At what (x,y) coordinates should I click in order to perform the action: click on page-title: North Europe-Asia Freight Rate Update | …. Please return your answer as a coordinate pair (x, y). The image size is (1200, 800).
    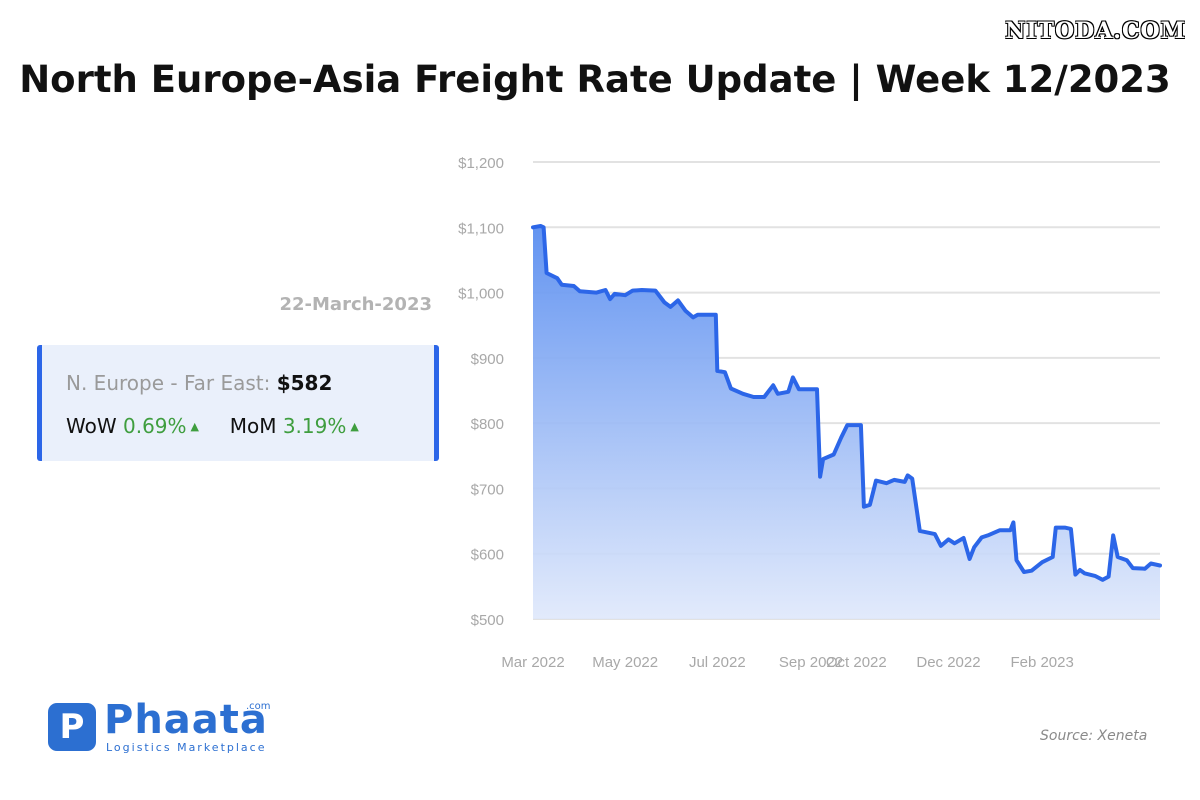
    Looking at the image, I should click on (595, 79).